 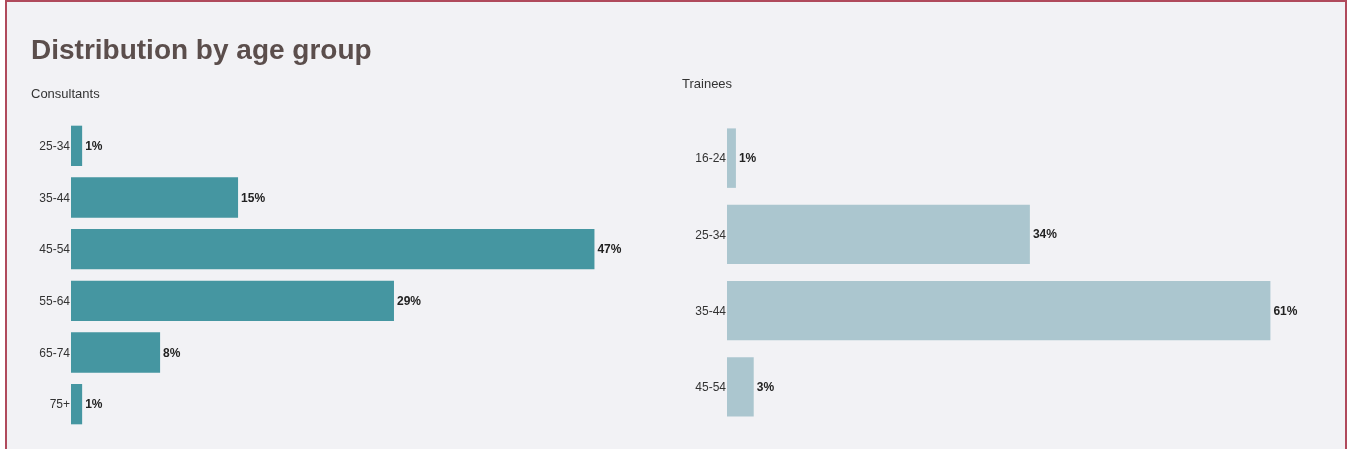 I want to click on data-label: 29%, so click(x=409, y=300).